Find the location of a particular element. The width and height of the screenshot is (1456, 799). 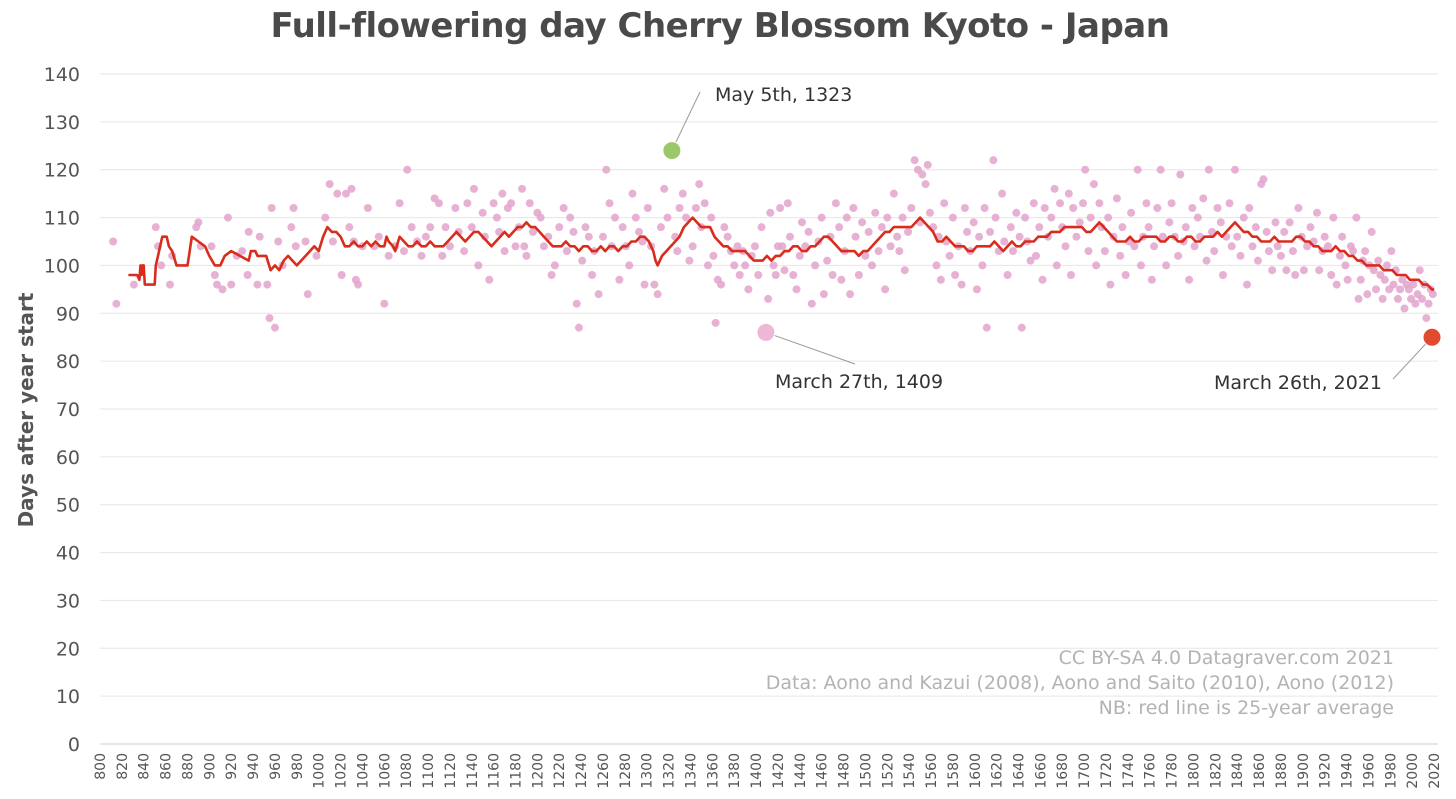

x-tick-label: 1380 is located at coordinates (735, 771).